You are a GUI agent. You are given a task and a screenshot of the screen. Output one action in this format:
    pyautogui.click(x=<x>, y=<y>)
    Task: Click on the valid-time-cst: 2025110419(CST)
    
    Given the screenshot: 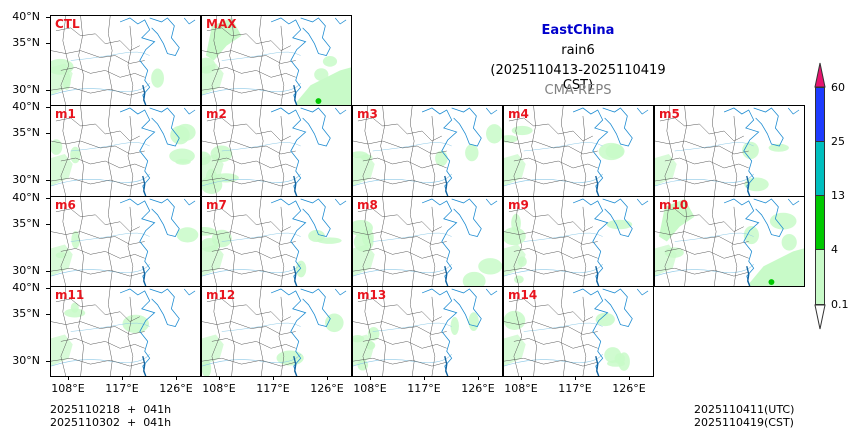 What is the action you would take?
    pyautogui.click(x=744, y=422)
    